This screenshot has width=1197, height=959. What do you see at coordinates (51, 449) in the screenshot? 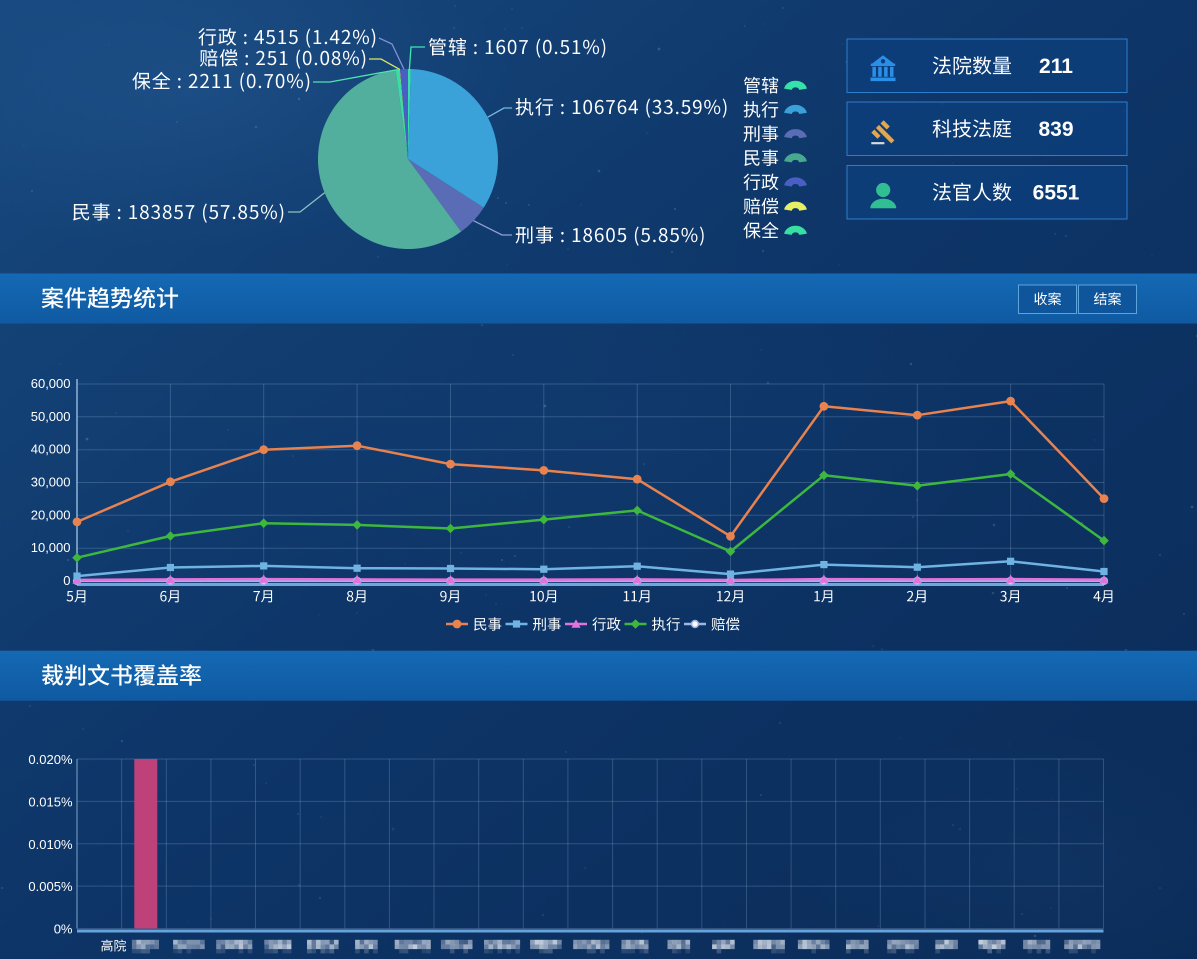
I see `svg-text: 40,000` at bounding box center [51, 449].